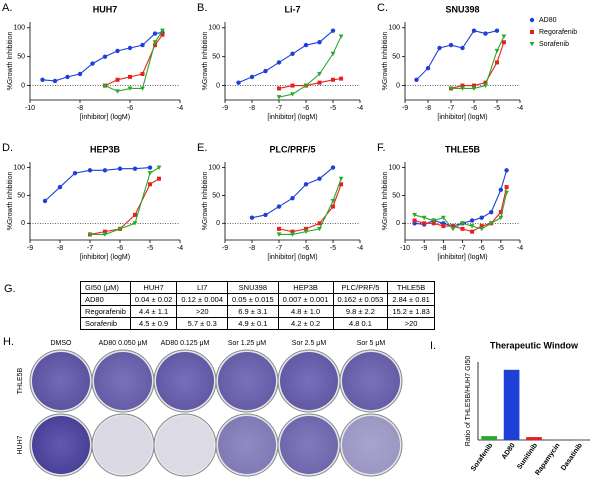 Image resolution: width=601 pixels, height=486 pixels. I want to click on column-label: AD80 0.125 μM, so click(185, 343).